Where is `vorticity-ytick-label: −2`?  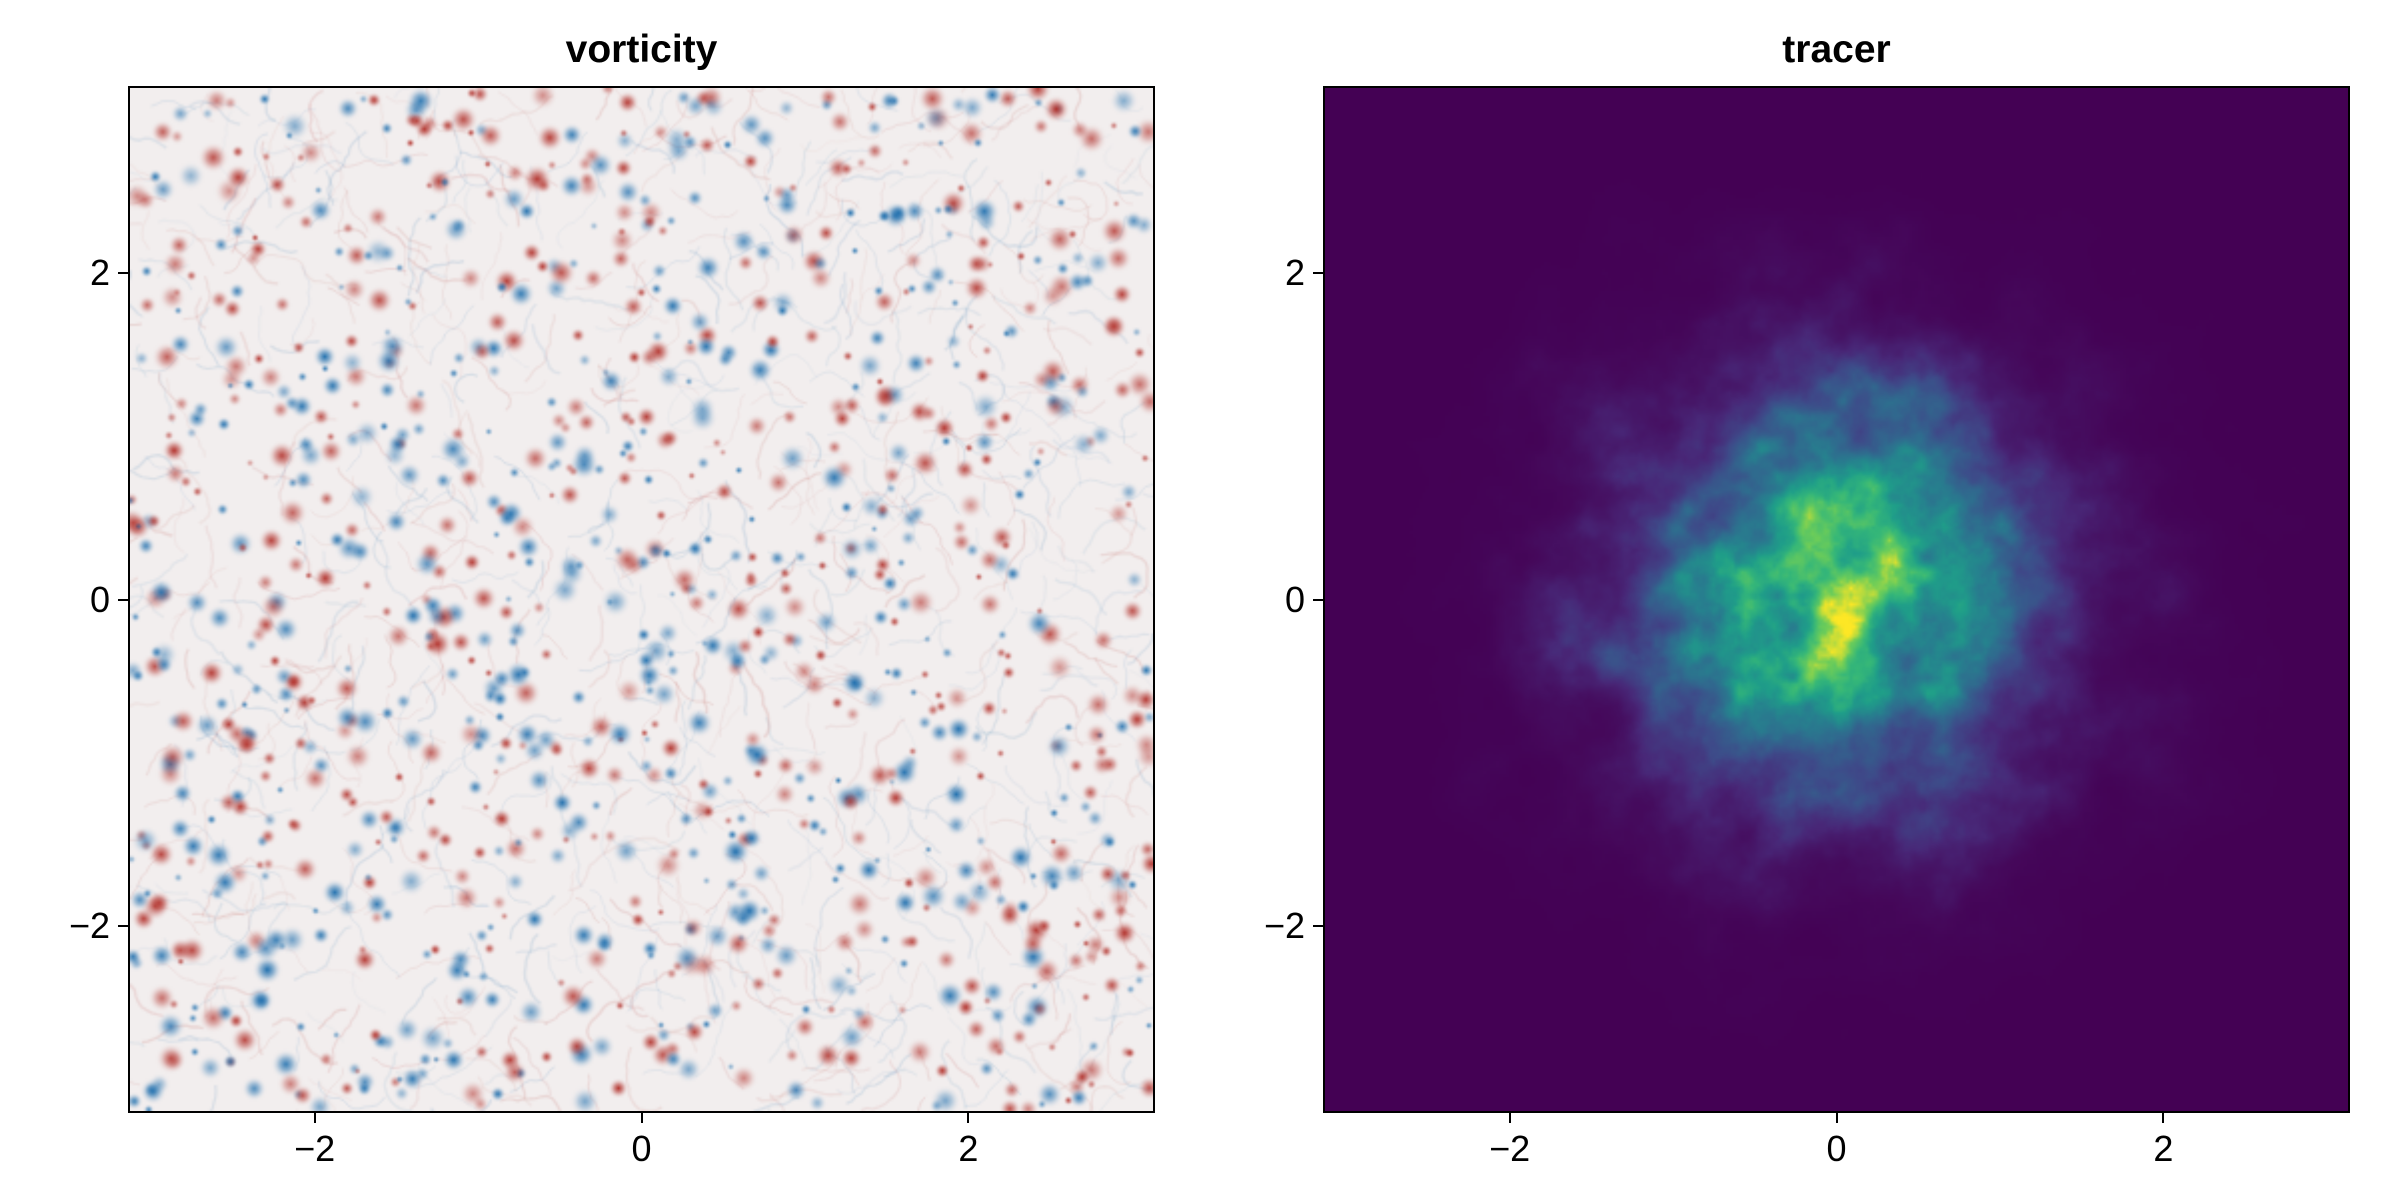 vorticity-ytick-label: −2 is located at coordinates (89, 926).